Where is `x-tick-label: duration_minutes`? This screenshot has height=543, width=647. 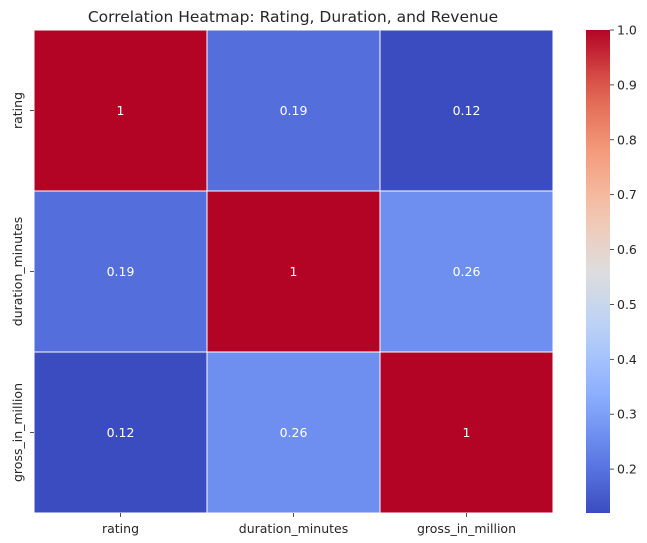
x-tick-label: duration_minutes is located at coordinates (293, 528).